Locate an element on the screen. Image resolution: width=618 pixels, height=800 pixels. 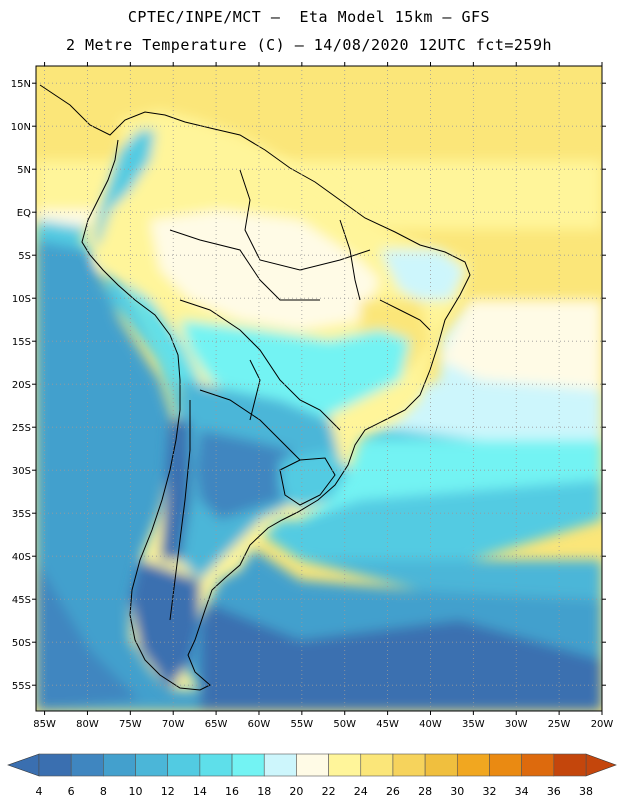
lon-tick-label: 50W is located at coordinates (344, 724).